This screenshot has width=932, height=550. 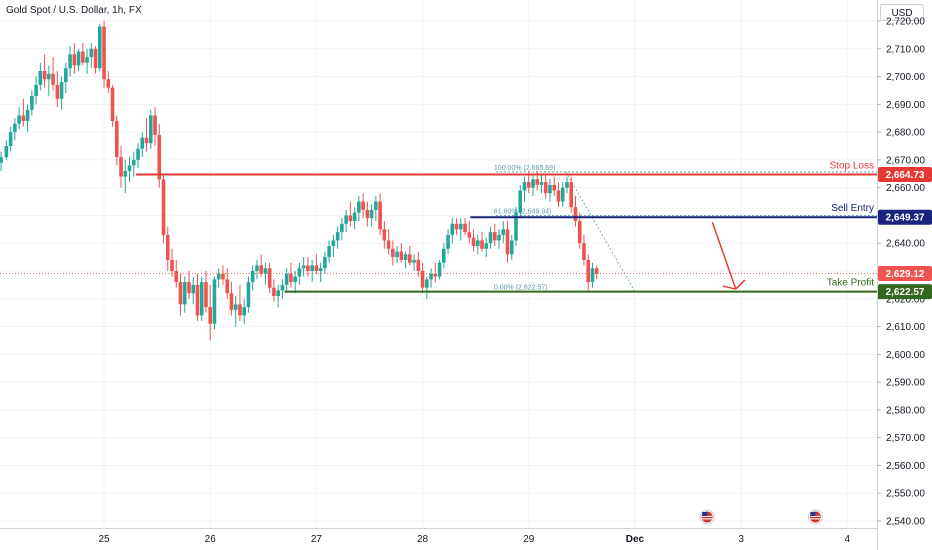 I want to click on flag-stripe, so click(x=815, y=519).